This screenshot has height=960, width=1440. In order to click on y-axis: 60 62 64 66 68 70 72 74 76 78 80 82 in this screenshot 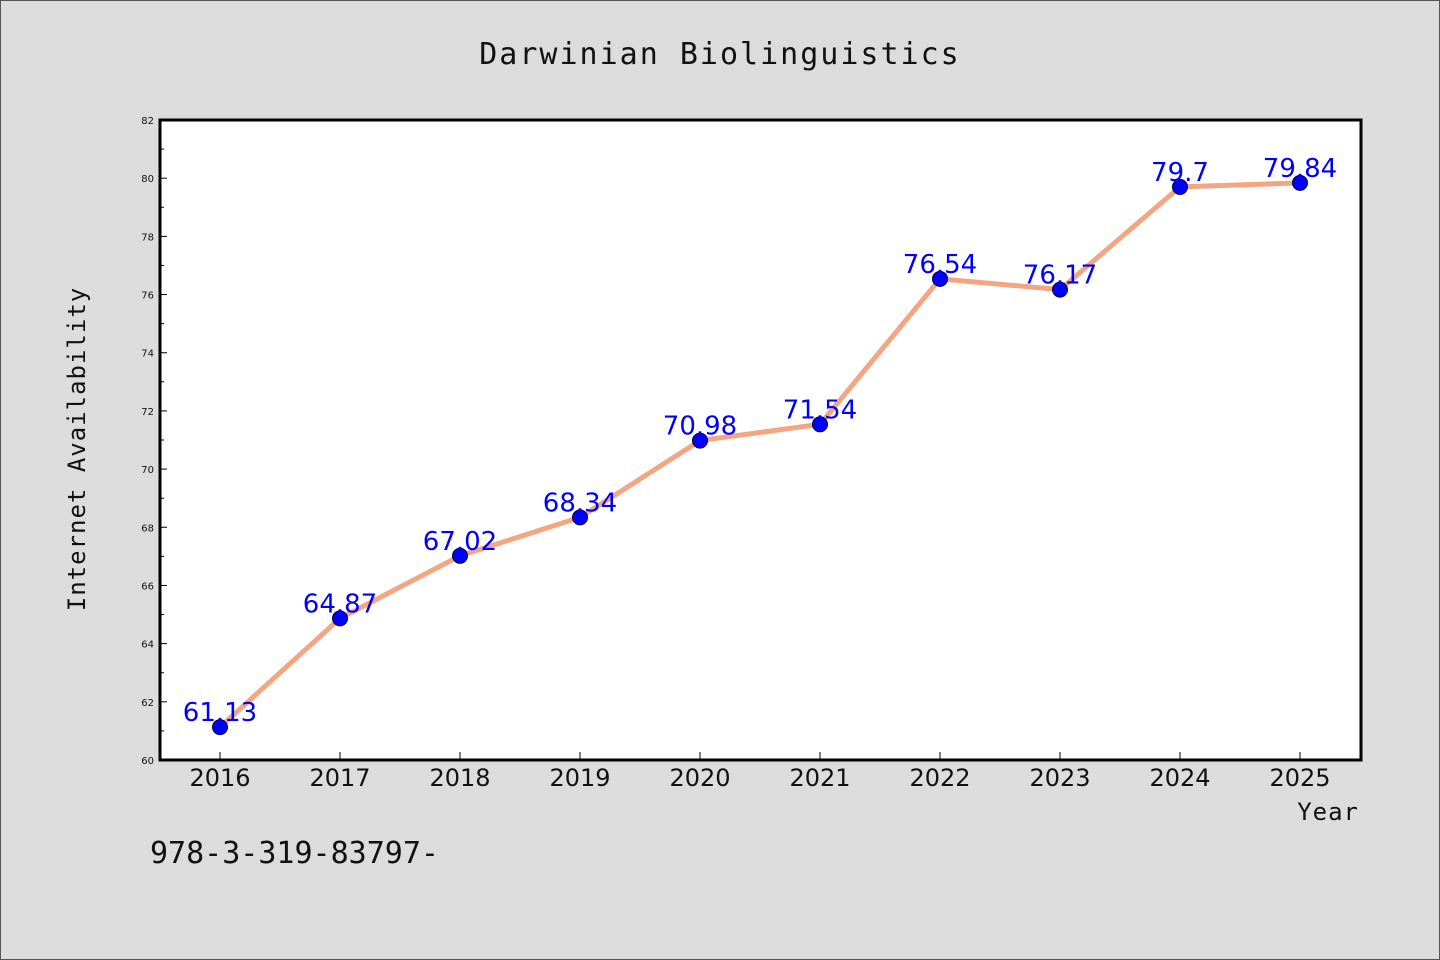, I will do `click(154, 441)`.